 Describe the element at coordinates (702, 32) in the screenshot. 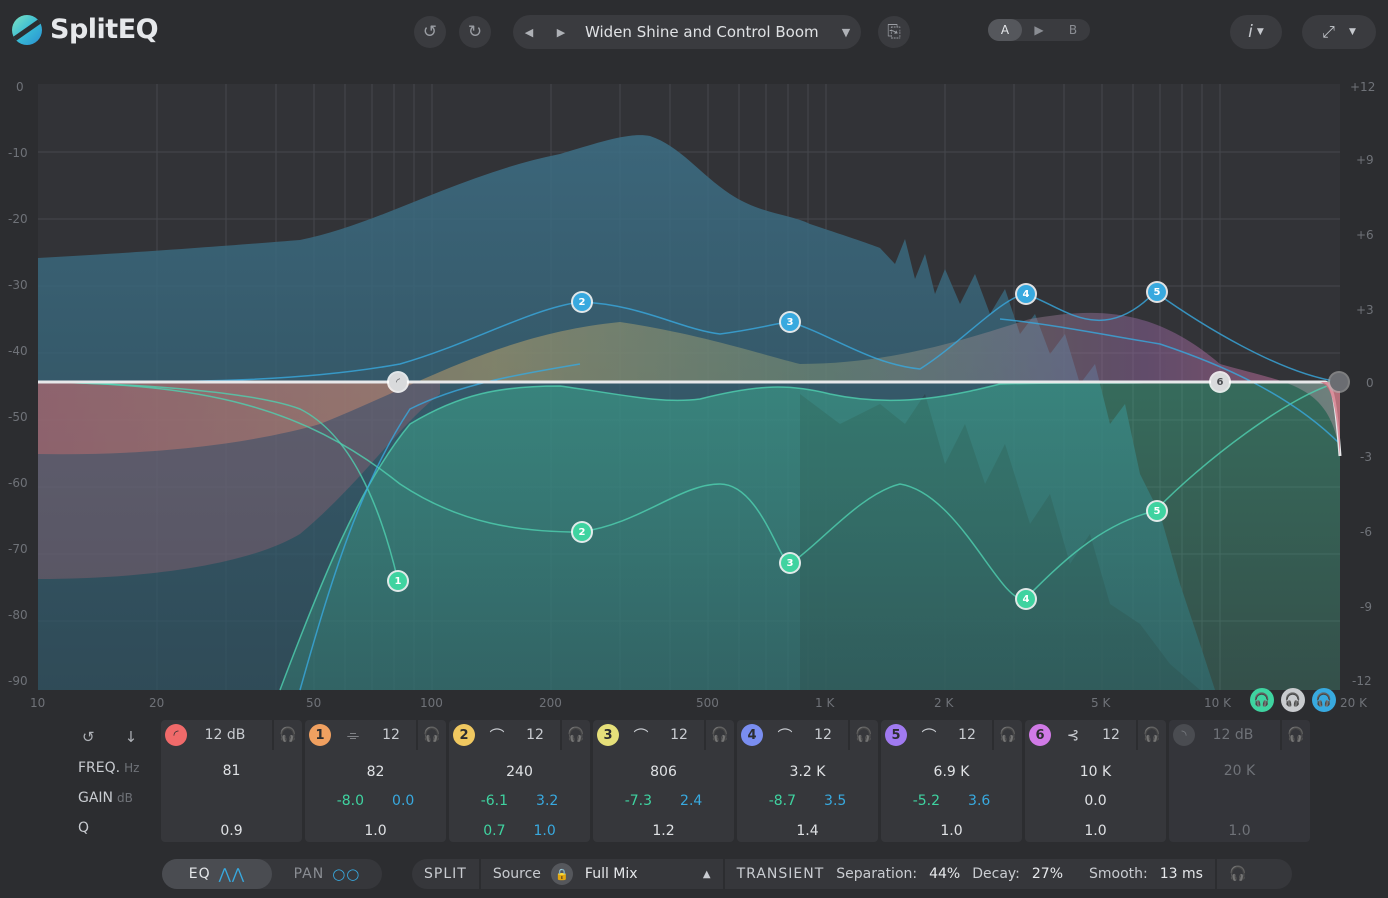

I see `preset-name: Widen Shine and Control Boom` at that location.